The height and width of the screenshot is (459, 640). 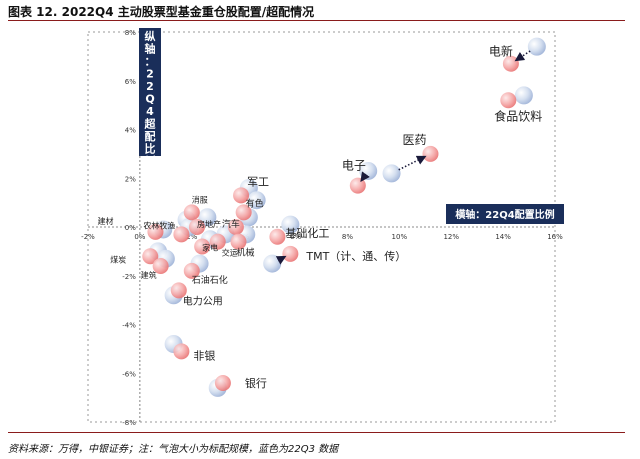 What do you see at coordinates (130, 131) in the screenshot?
I see `y-tick-label: 4%` at bounding box center [130, 131].